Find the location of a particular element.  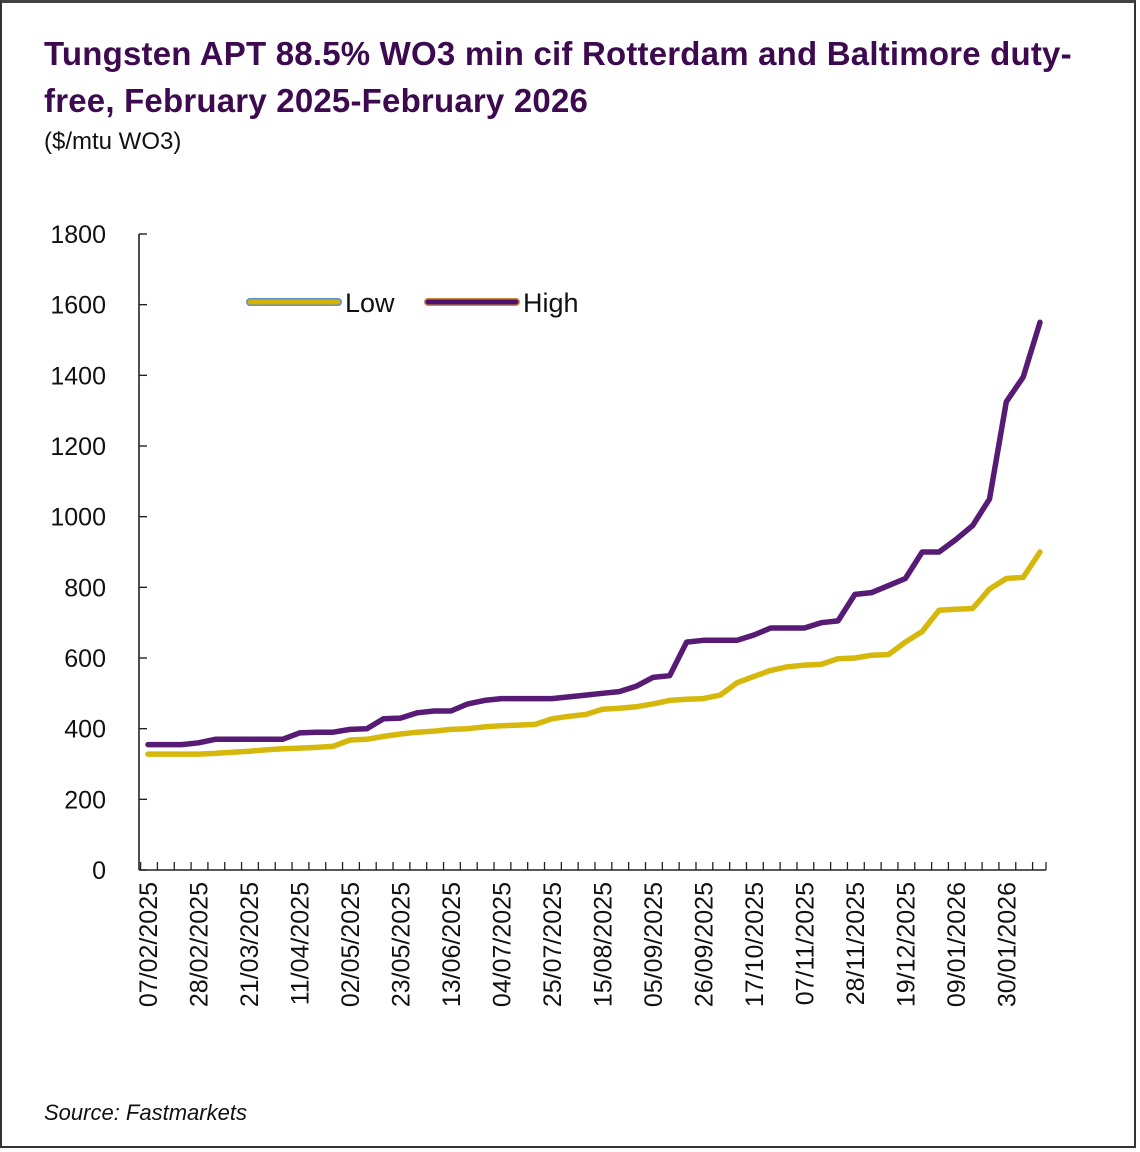

x-tick-label: 11/04/2025 is located at coordinates (300, 943).